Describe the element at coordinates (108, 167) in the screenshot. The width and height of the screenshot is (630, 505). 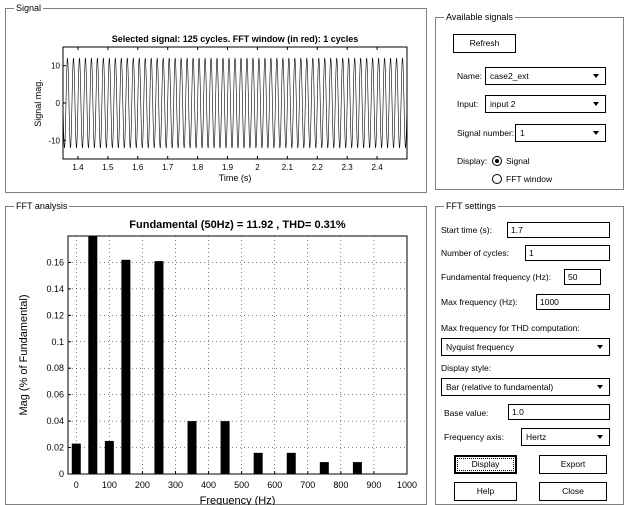
I see `signal-x-tick-label: 1.5` at that location.